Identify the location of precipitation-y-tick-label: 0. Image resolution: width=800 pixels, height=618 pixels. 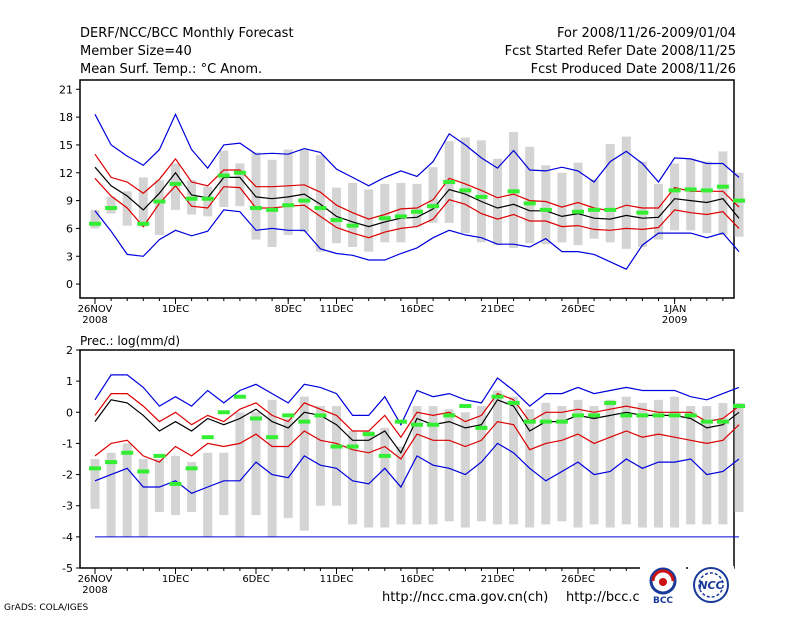
(69, 412).